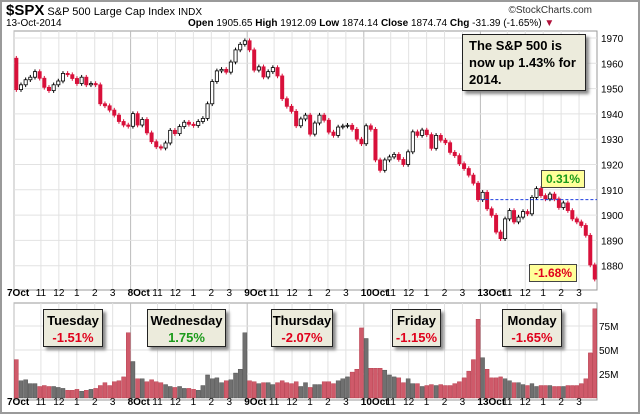  What do you see at coordinates (429, 23) in the screenshot?
I see `close-value: 1874.74` at bounding box center [429, 23].